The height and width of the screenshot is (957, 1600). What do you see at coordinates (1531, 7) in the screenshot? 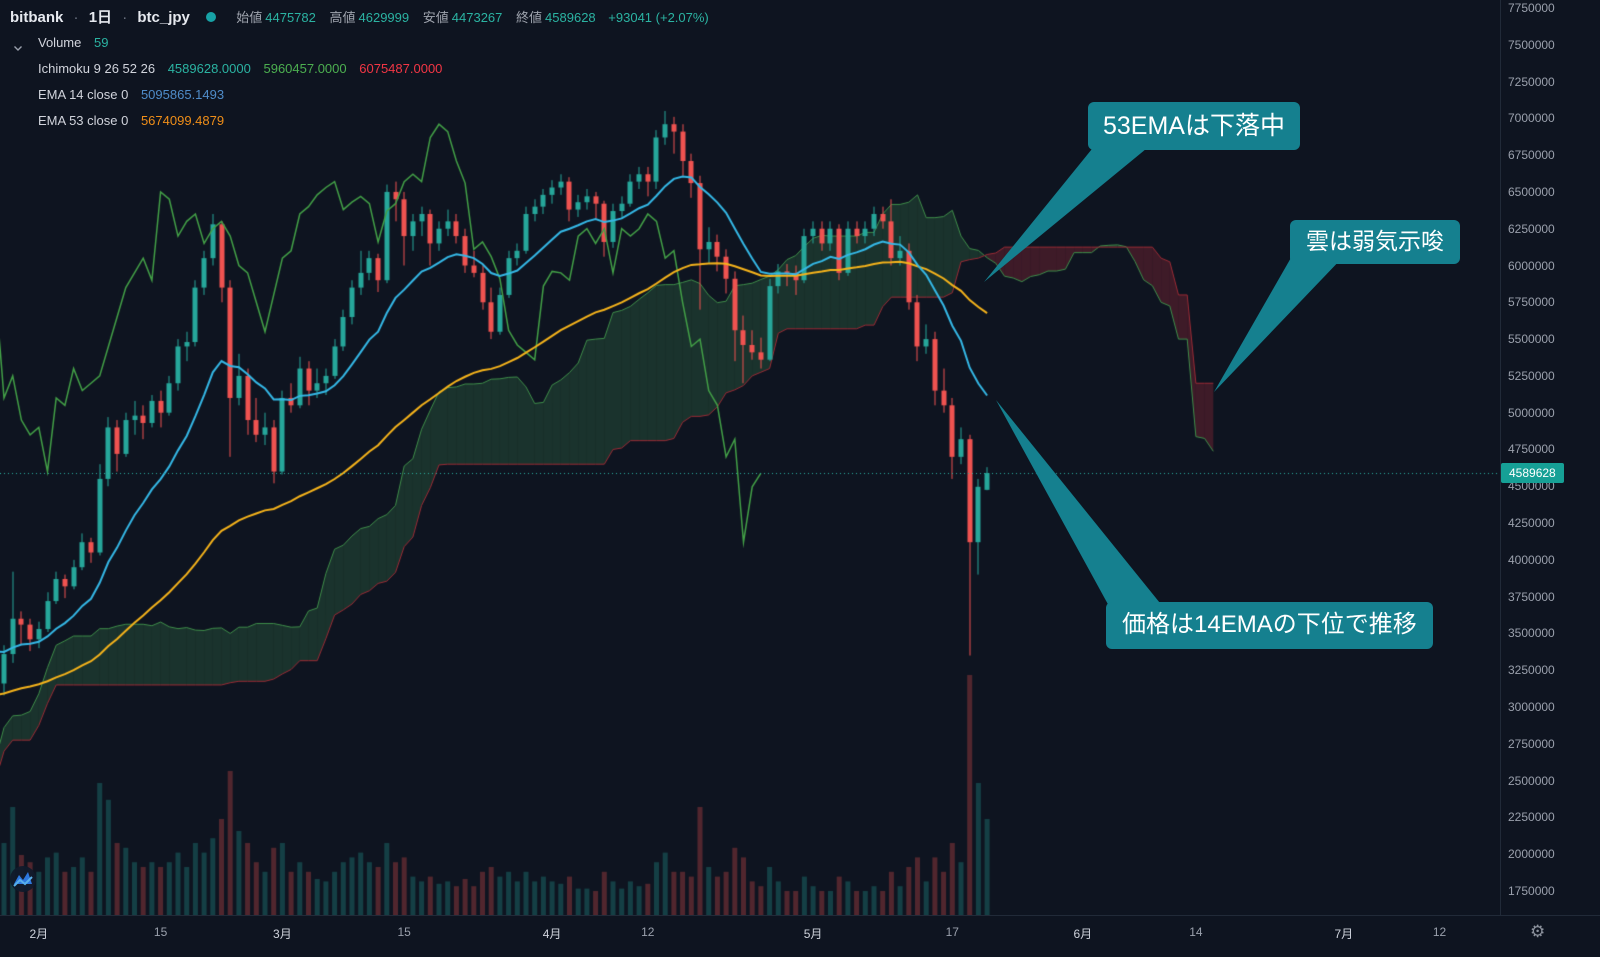
I see `price-tick: 7750000` at bounding box center [1531, 7].